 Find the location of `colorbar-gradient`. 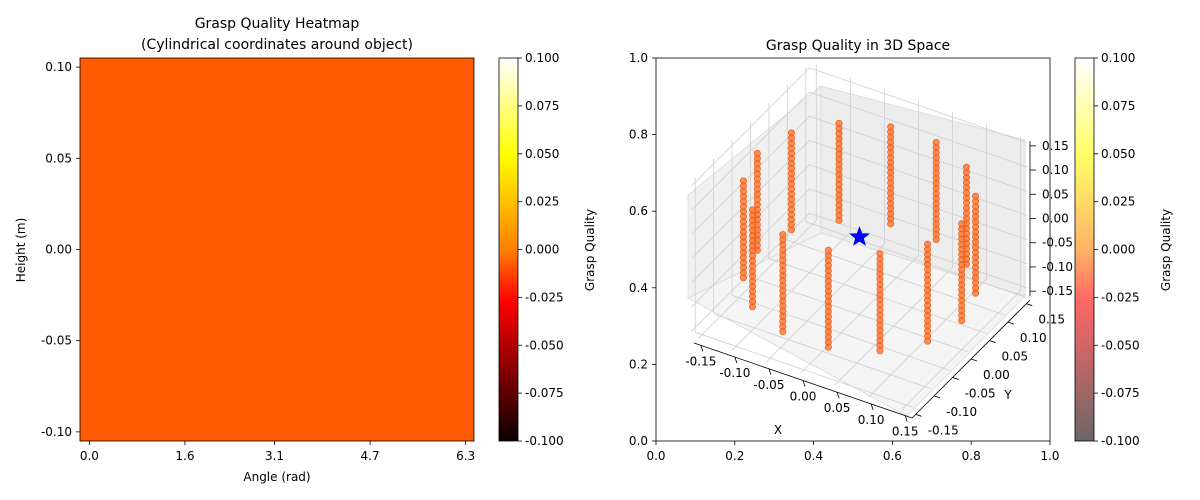

colorbar-gradient is located at coordinates (508, 249).